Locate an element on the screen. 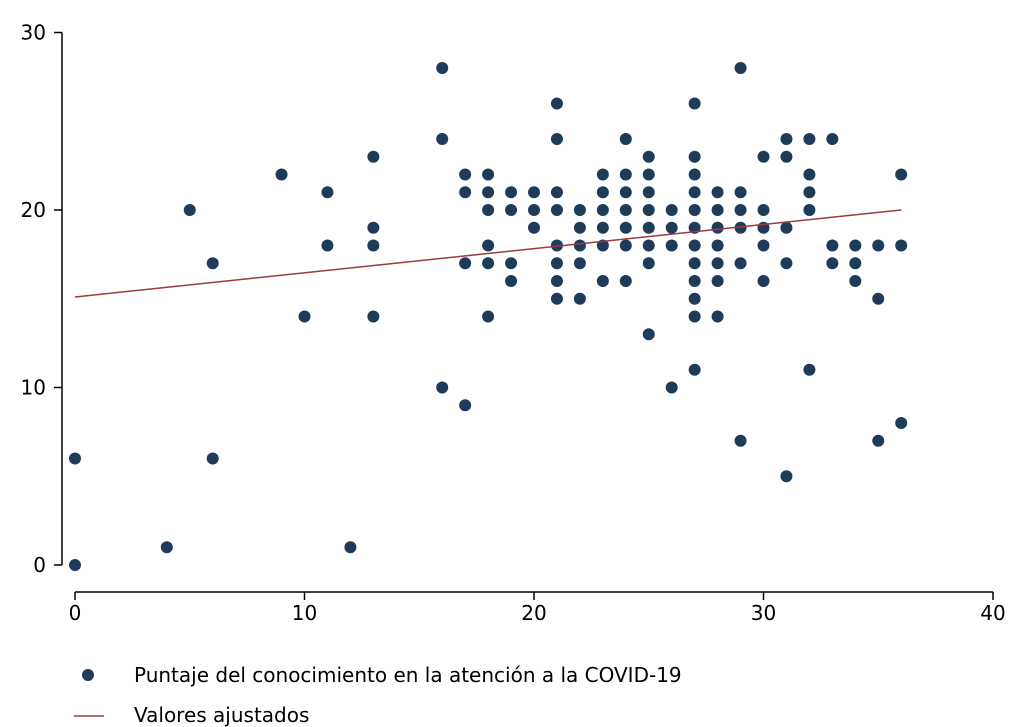 The image size is (1009, 727). y-tick-label: 0 is located at coordinates (39, 565).